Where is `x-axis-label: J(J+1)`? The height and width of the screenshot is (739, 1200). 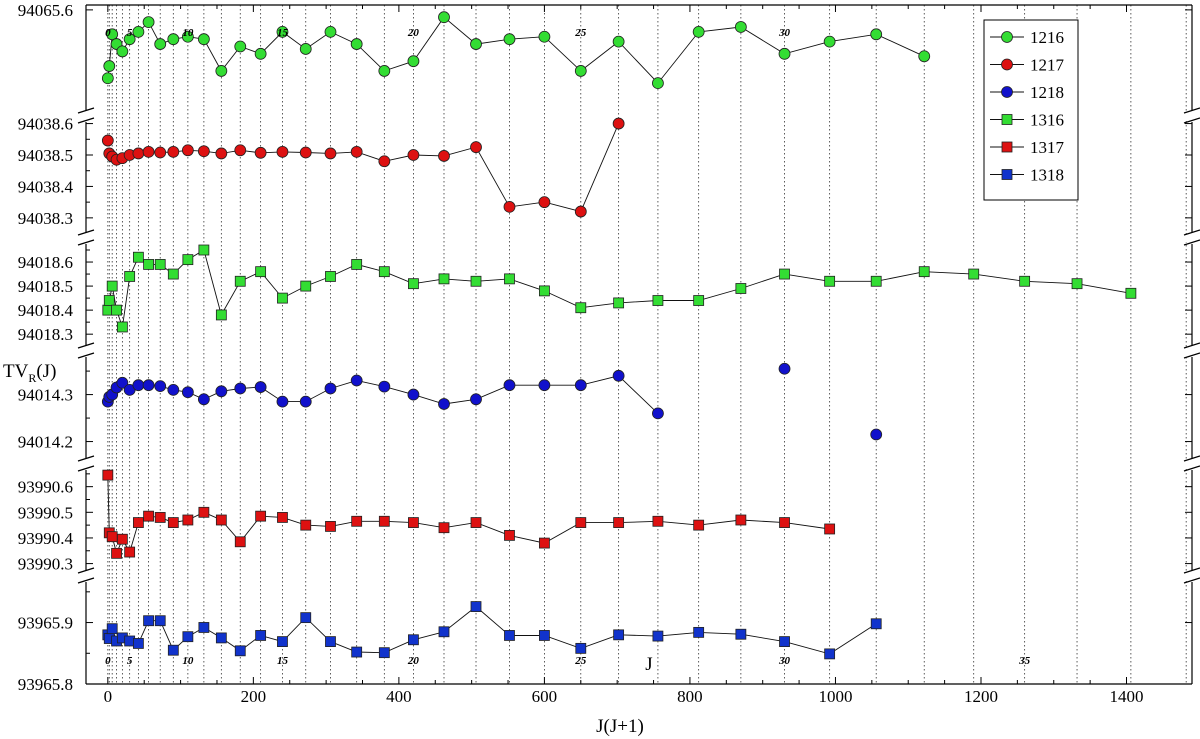
x-axis-label: J(J+1) is located at coordinates (620, 726).